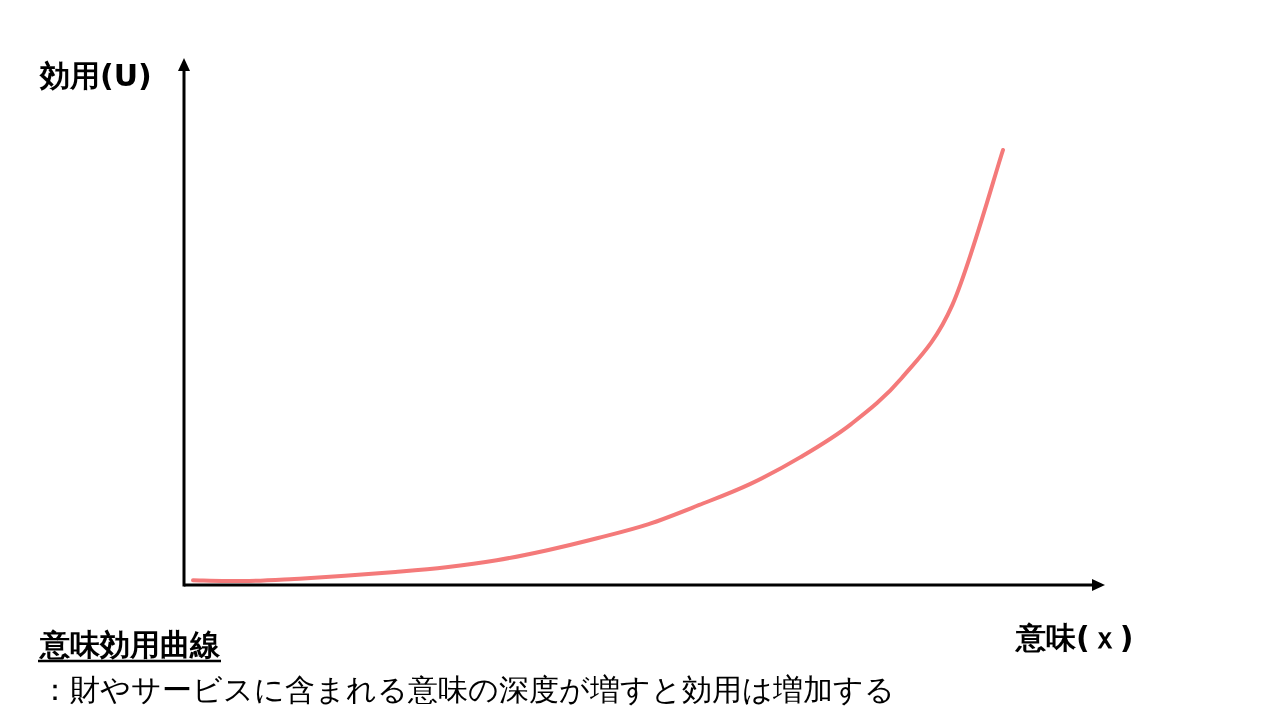 The image size is (1280, 720). I want to click on annotation: ：財やサービスに含まれる意味の深度が増すと効用は増加する, so click(467, 689).